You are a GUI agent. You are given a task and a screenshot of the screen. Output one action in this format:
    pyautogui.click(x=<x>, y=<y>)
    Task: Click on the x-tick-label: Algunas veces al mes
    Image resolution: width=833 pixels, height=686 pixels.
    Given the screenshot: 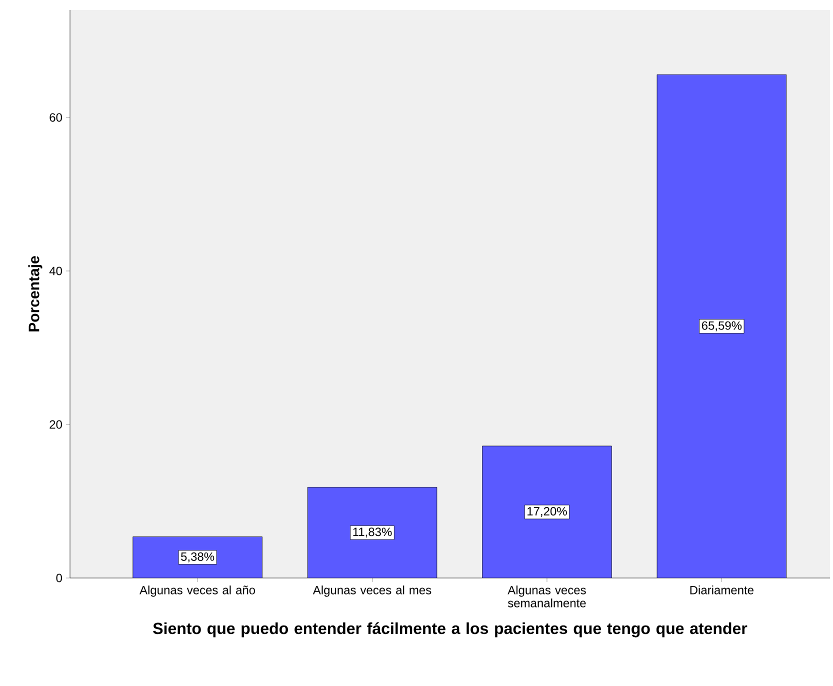 What is the action you would take?
    pyautogui.click(x=372, y=591)
    